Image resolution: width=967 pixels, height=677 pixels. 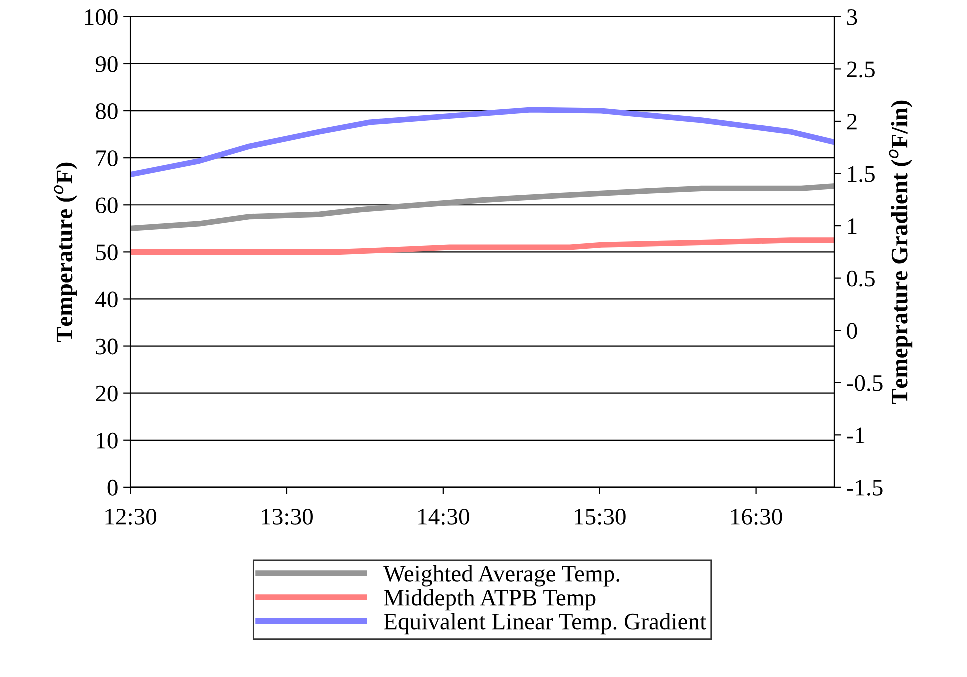 What do you see at coordinates (852, 122) in the screenshot?
I see `y2-tick-label: 2` at bounding box center [852, 122].